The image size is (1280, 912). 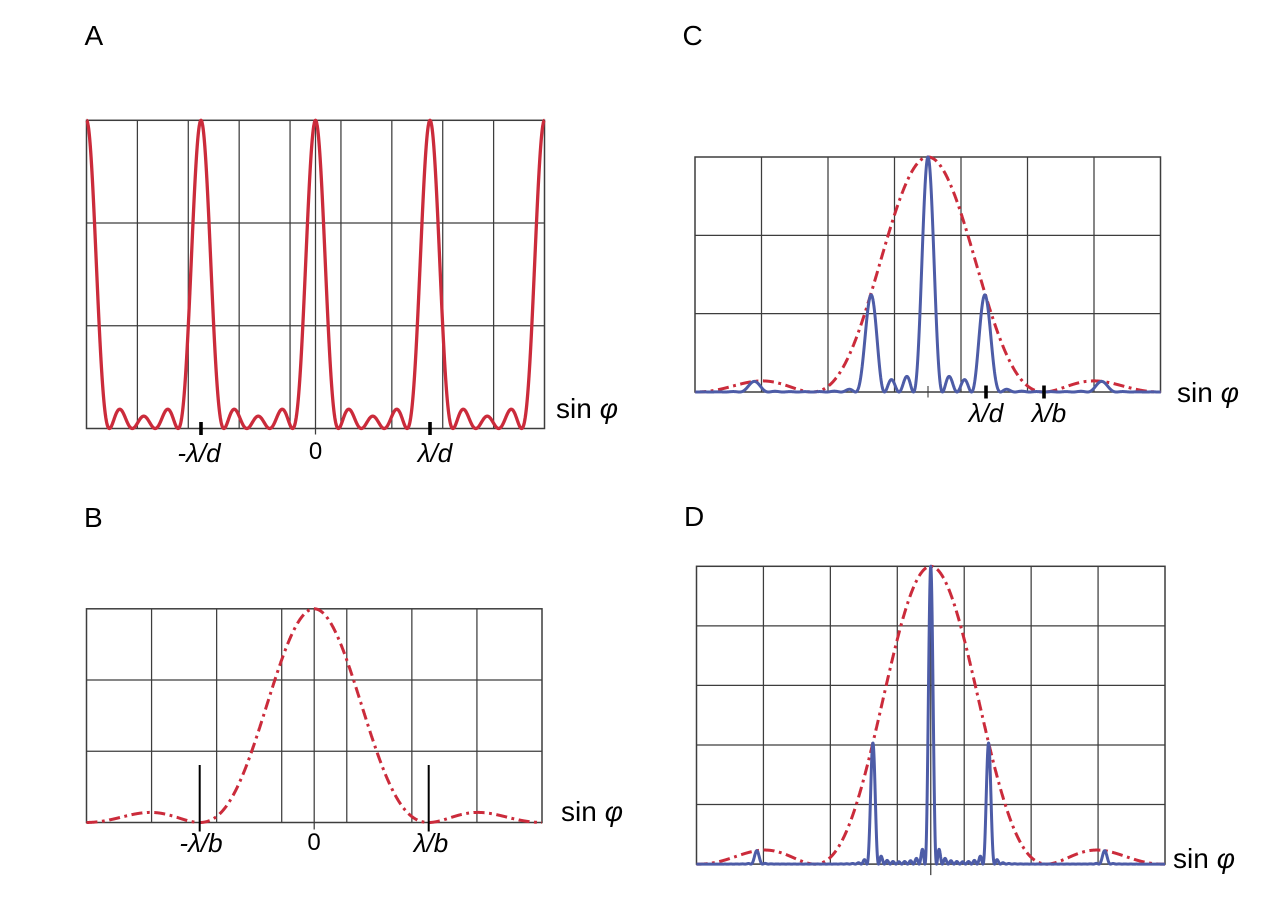 I want to click on panel-B-curve-dash-dot, so click(x=314, y=715).